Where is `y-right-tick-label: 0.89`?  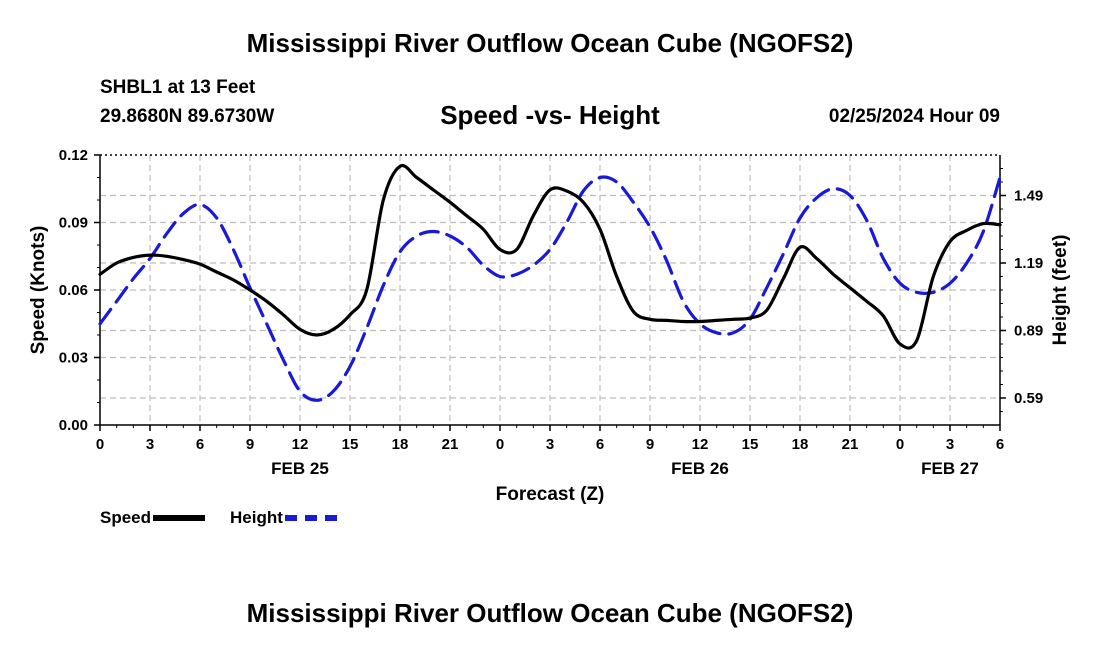 y-right-tick-label: 0.89 is located at coordinates (1028, 331).